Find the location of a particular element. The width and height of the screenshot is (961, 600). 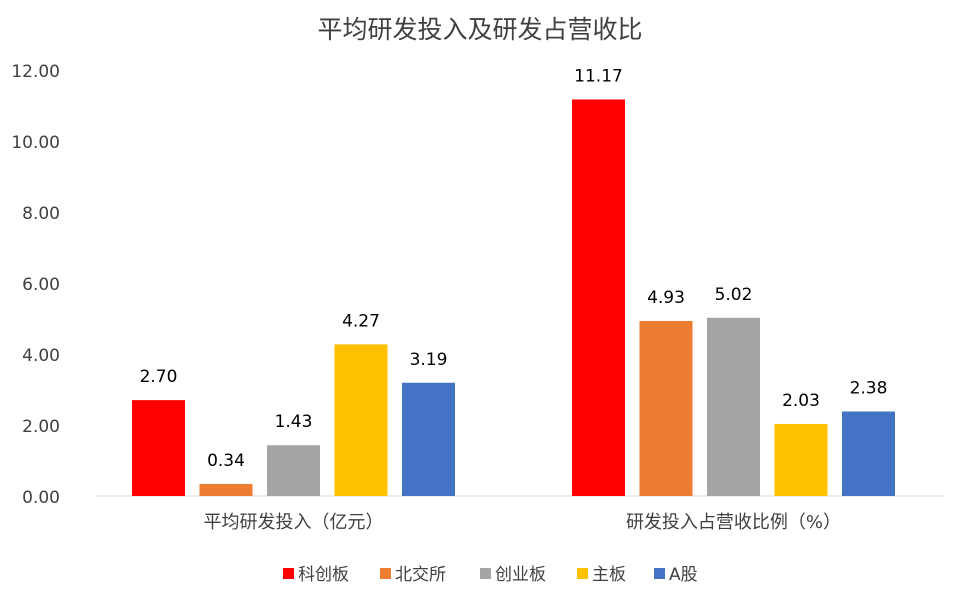

category-label: 研发投入占营收比例（%） is located at coordinates (733, 522).